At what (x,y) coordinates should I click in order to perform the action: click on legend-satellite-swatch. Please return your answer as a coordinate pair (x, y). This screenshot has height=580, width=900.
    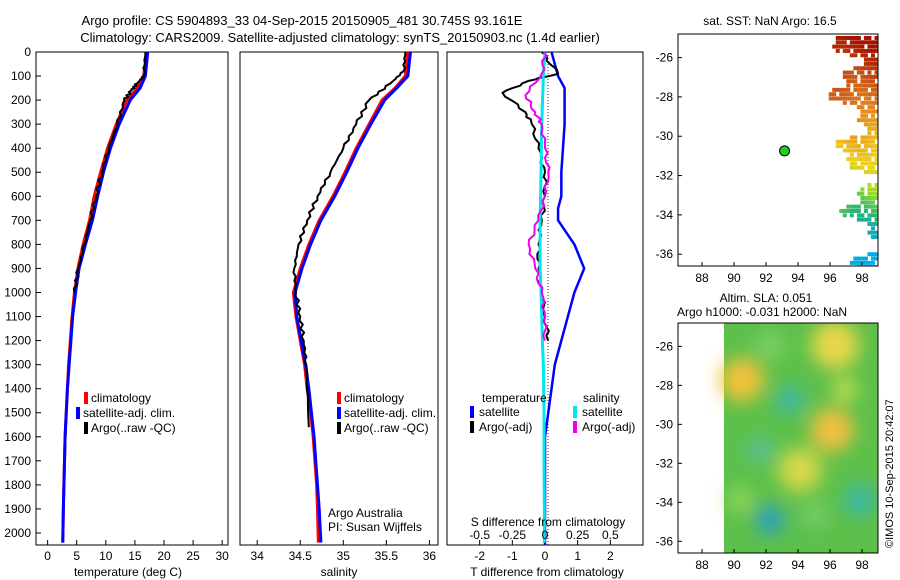
    Looking at the image, I should click on (78, 413).